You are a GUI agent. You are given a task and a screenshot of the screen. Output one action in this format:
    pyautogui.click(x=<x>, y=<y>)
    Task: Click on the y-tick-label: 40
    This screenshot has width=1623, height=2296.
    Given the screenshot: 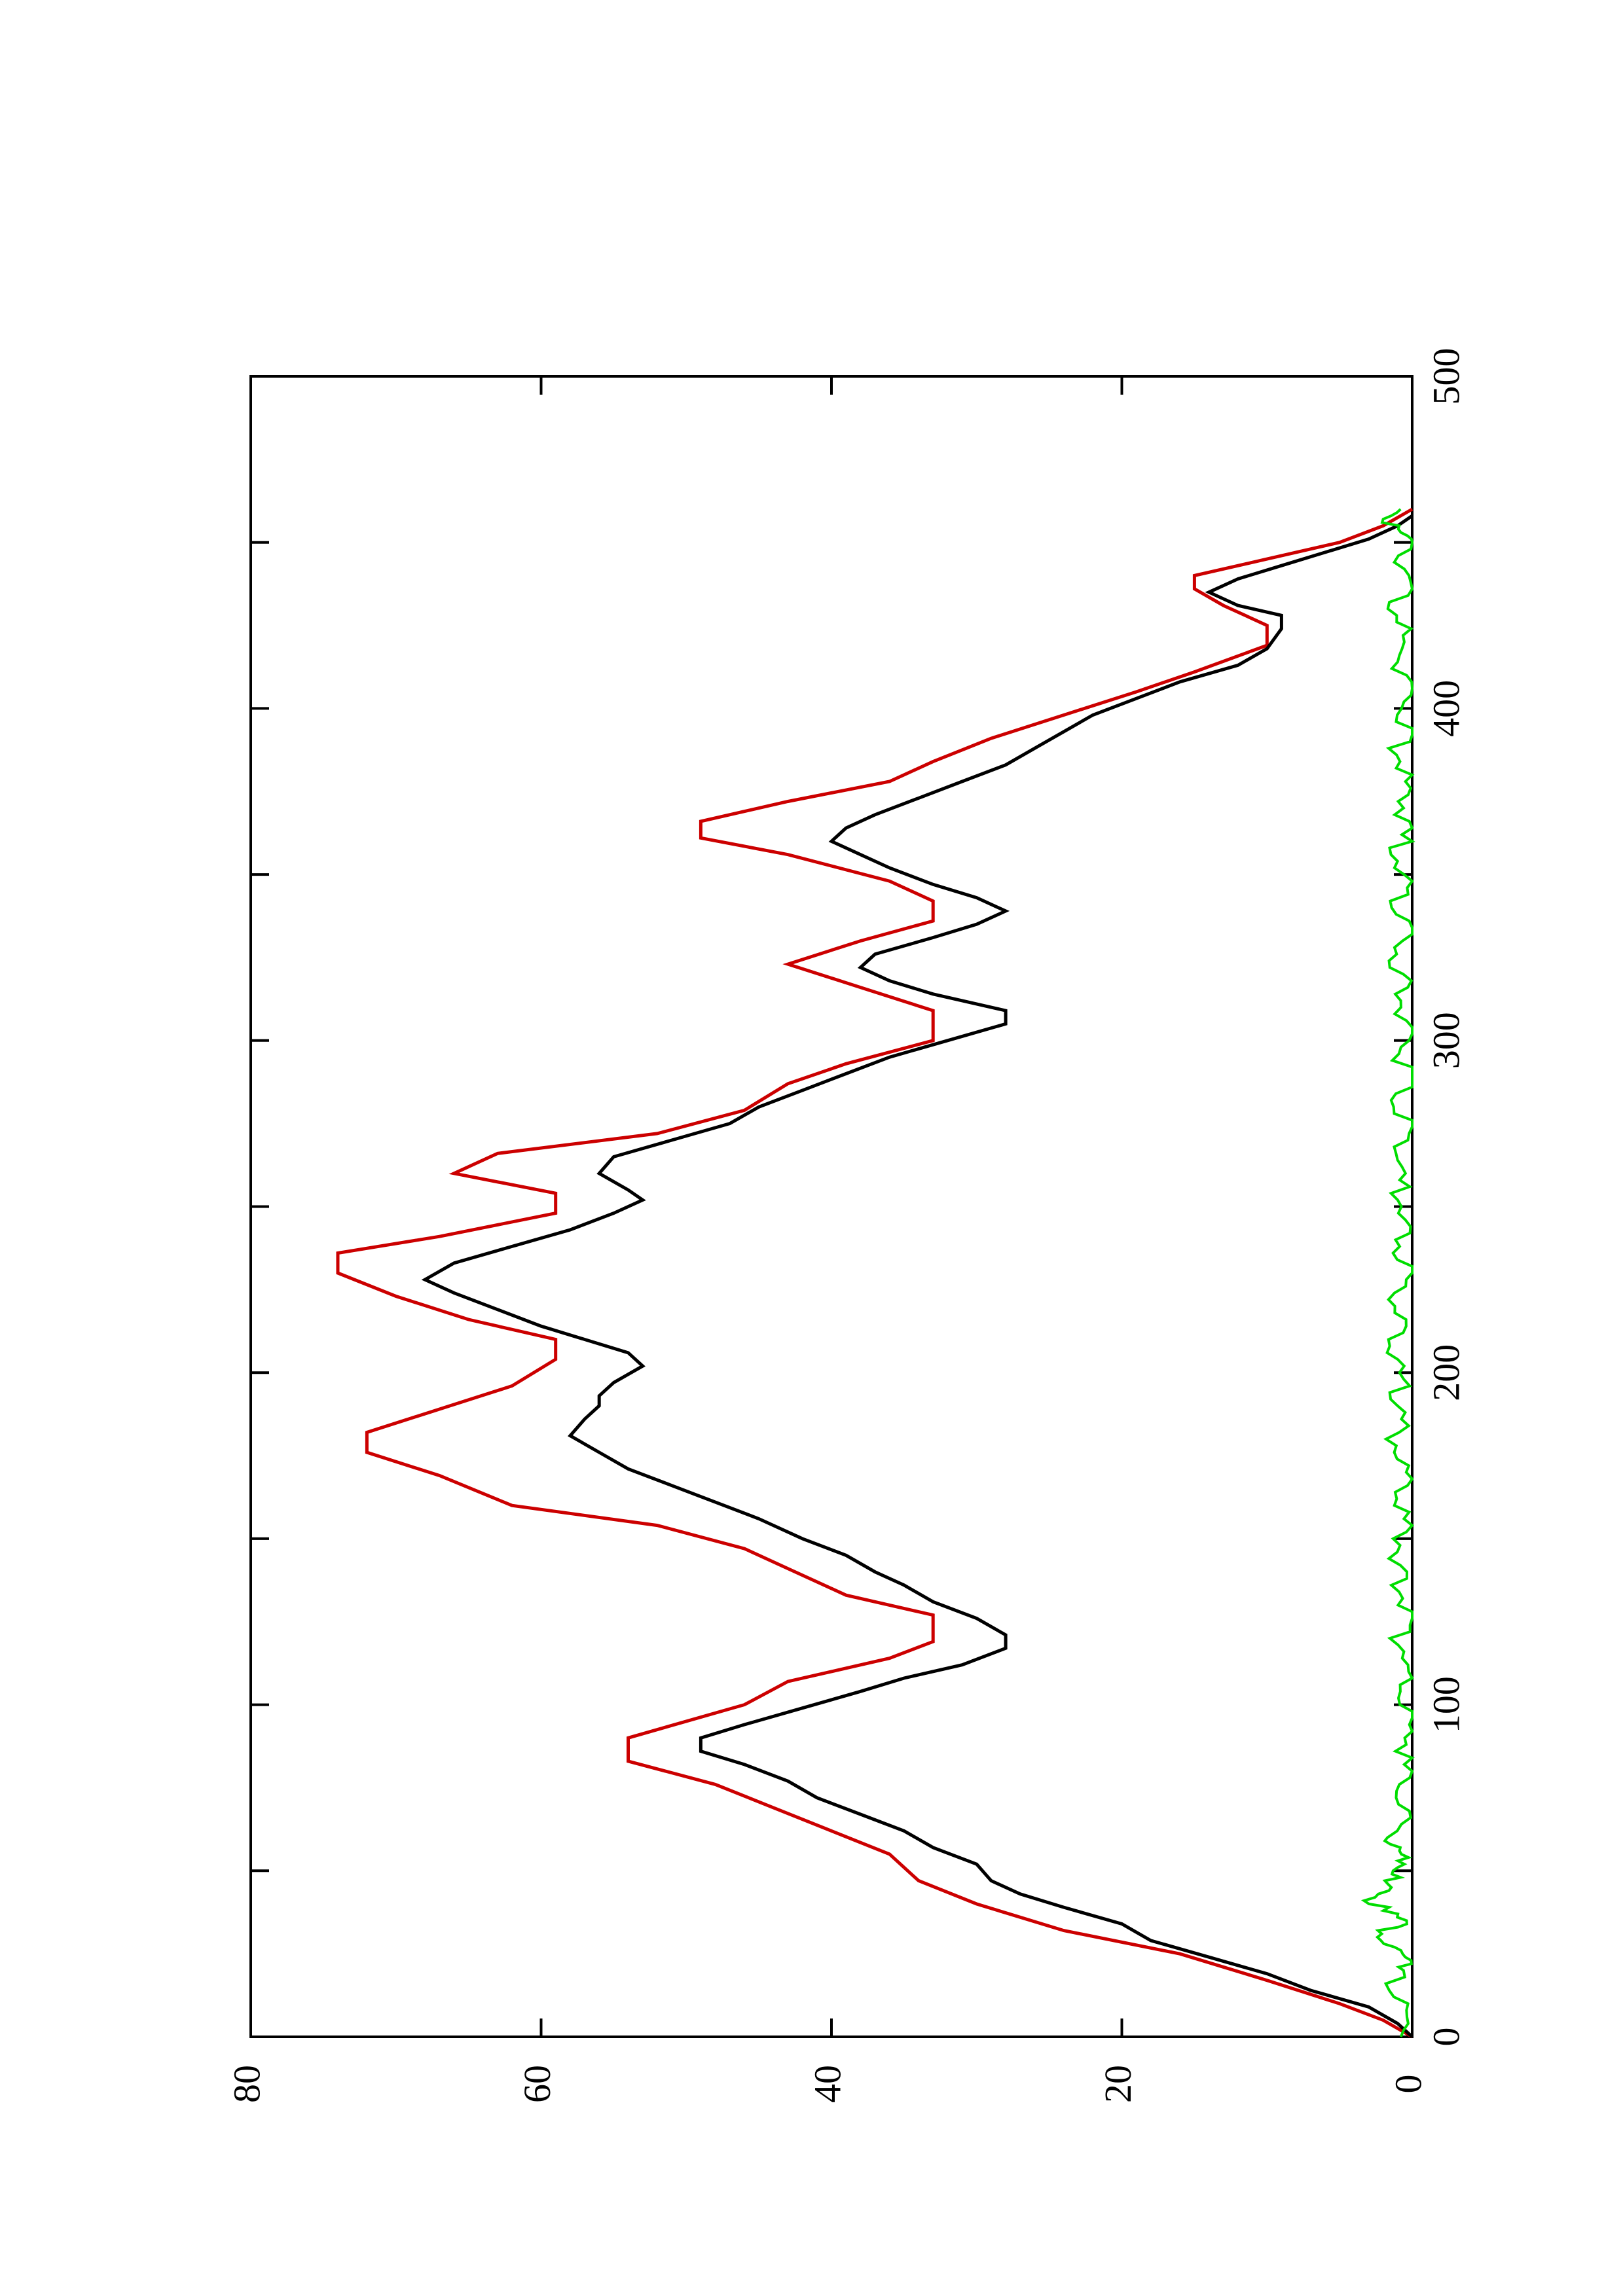 What is the action you would take?
    pyautogui.click(x=827, y=2084)
    